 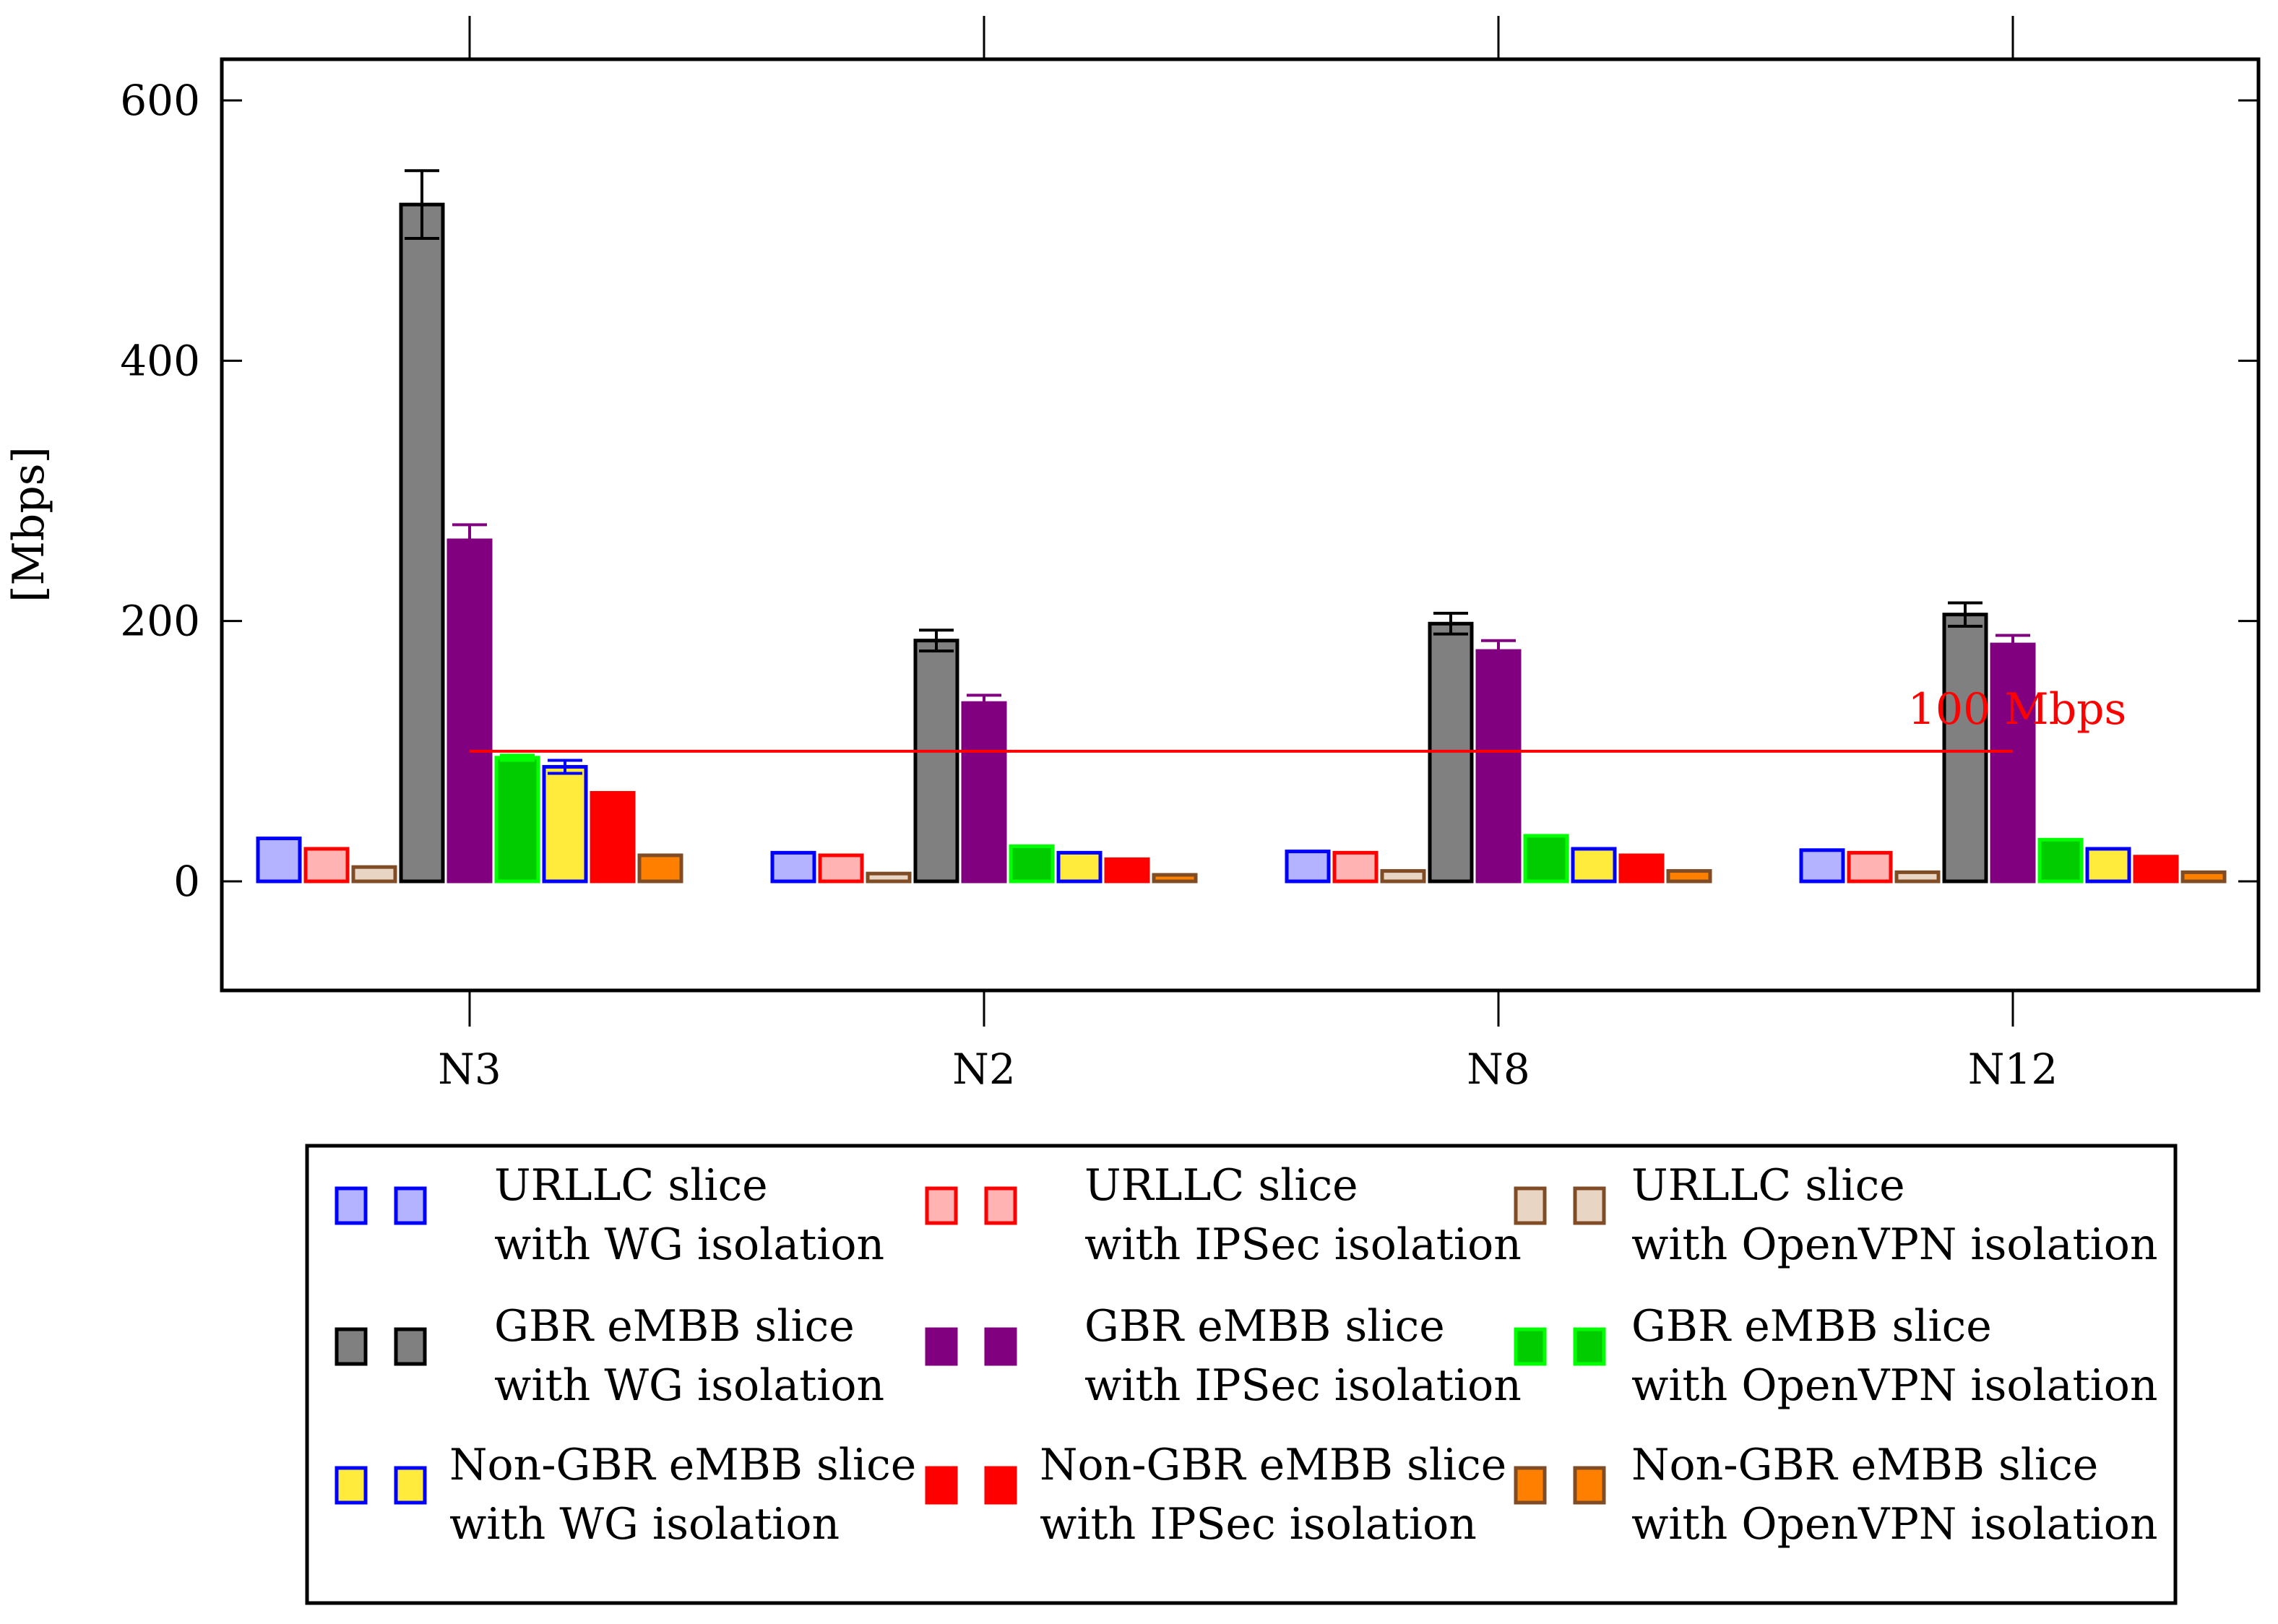 What do you see at coordinates (160, 360) in the screenshot?
I see `y-tick-label: 400` at bounding box center [160, 360].